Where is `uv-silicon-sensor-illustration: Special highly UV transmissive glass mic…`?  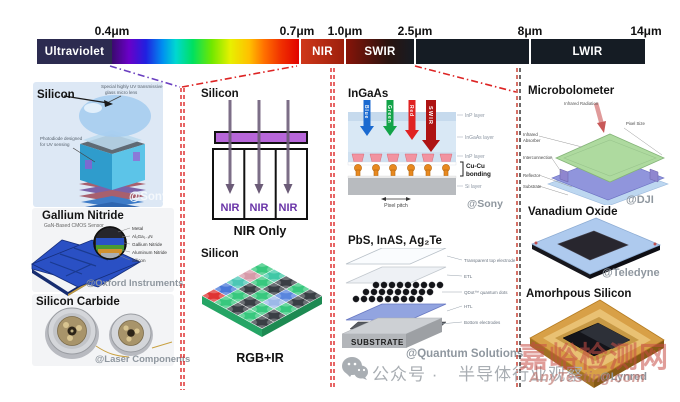 uv-silicon-sensor-illustration: Special highly UV transmissive glass mic… is located at coordinates (98, 144).